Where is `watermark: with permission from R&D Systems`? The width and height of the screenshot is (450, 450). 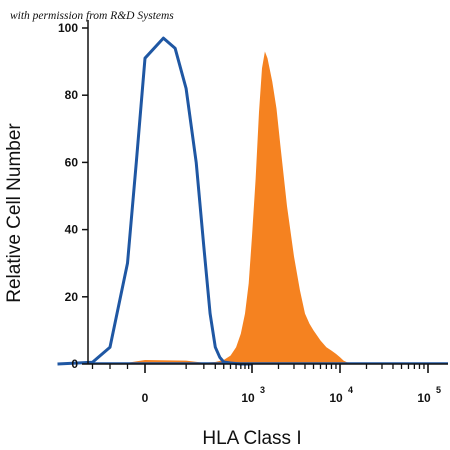
watermark: with permission from R&D Systems is located at coordinates (92, 16).